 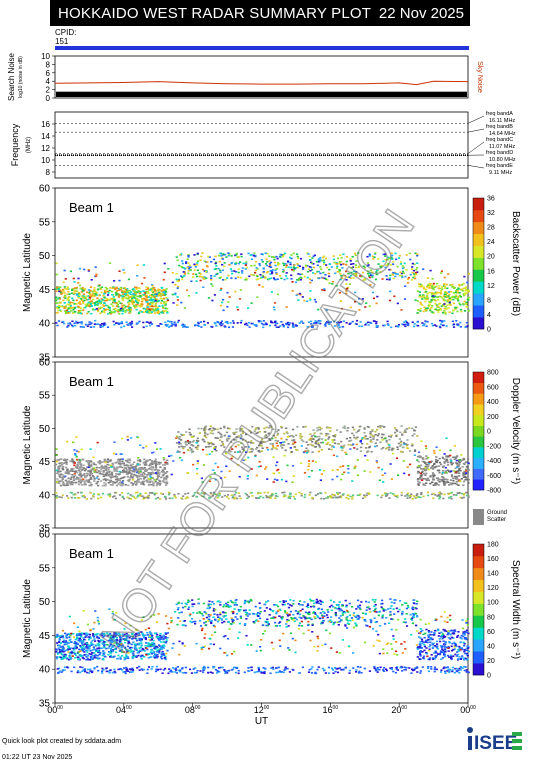 I want to click on colorbar-tick-label: -200, so click(x=494, y=446).